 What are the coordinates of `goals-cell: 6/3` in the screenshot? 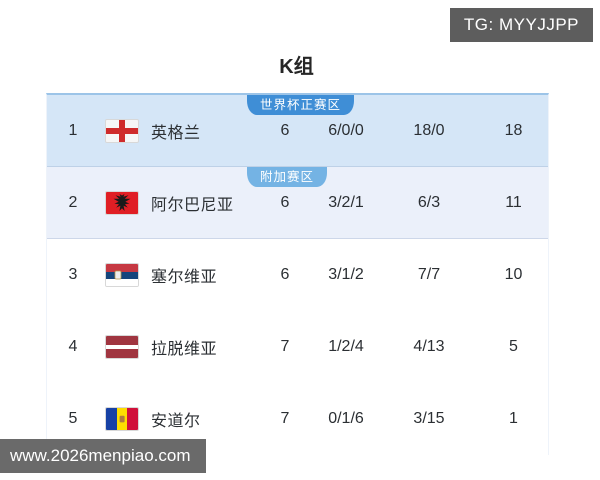 It's located at (429, 202).